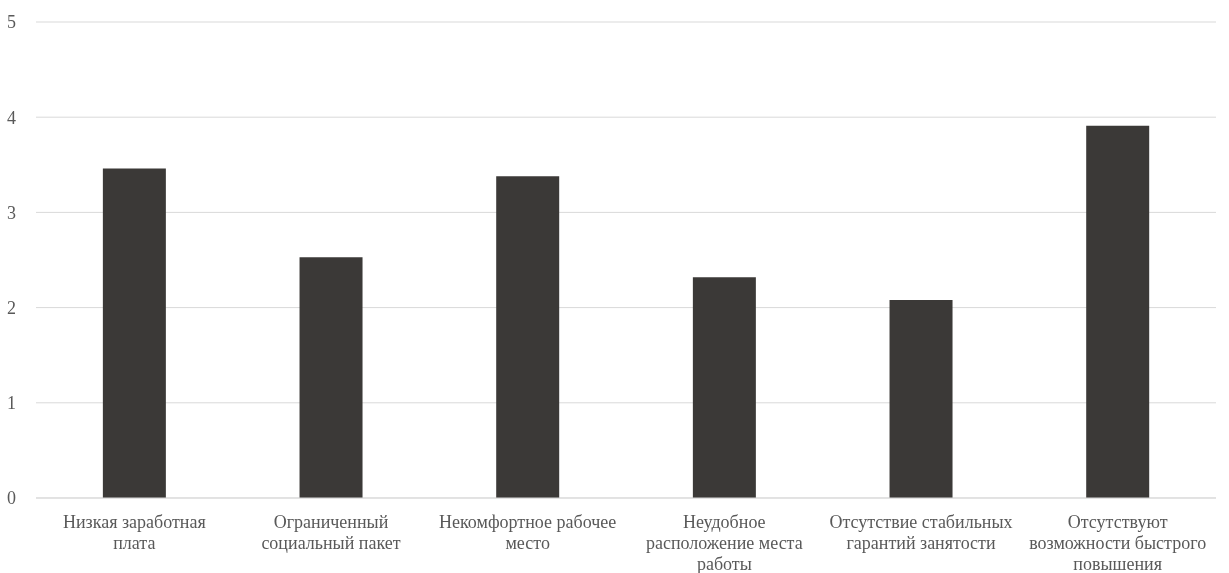  What do you see at coordinates (11, 212) in the screenshot?
I see `y-tick-label: 3` at bounding box center [11, 212].